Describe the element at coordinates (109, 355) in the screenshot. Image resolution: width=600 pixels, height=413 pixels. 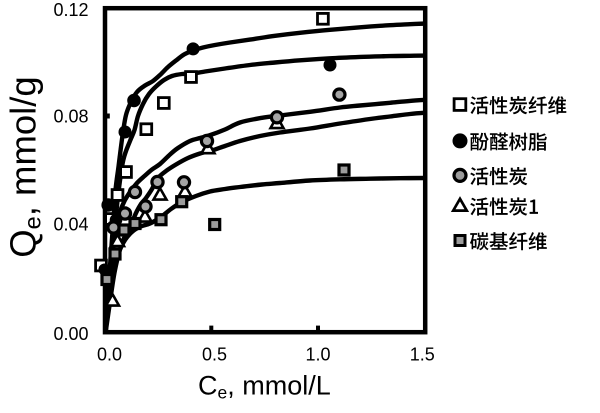
I see `svg-text: 0.0` at that location.